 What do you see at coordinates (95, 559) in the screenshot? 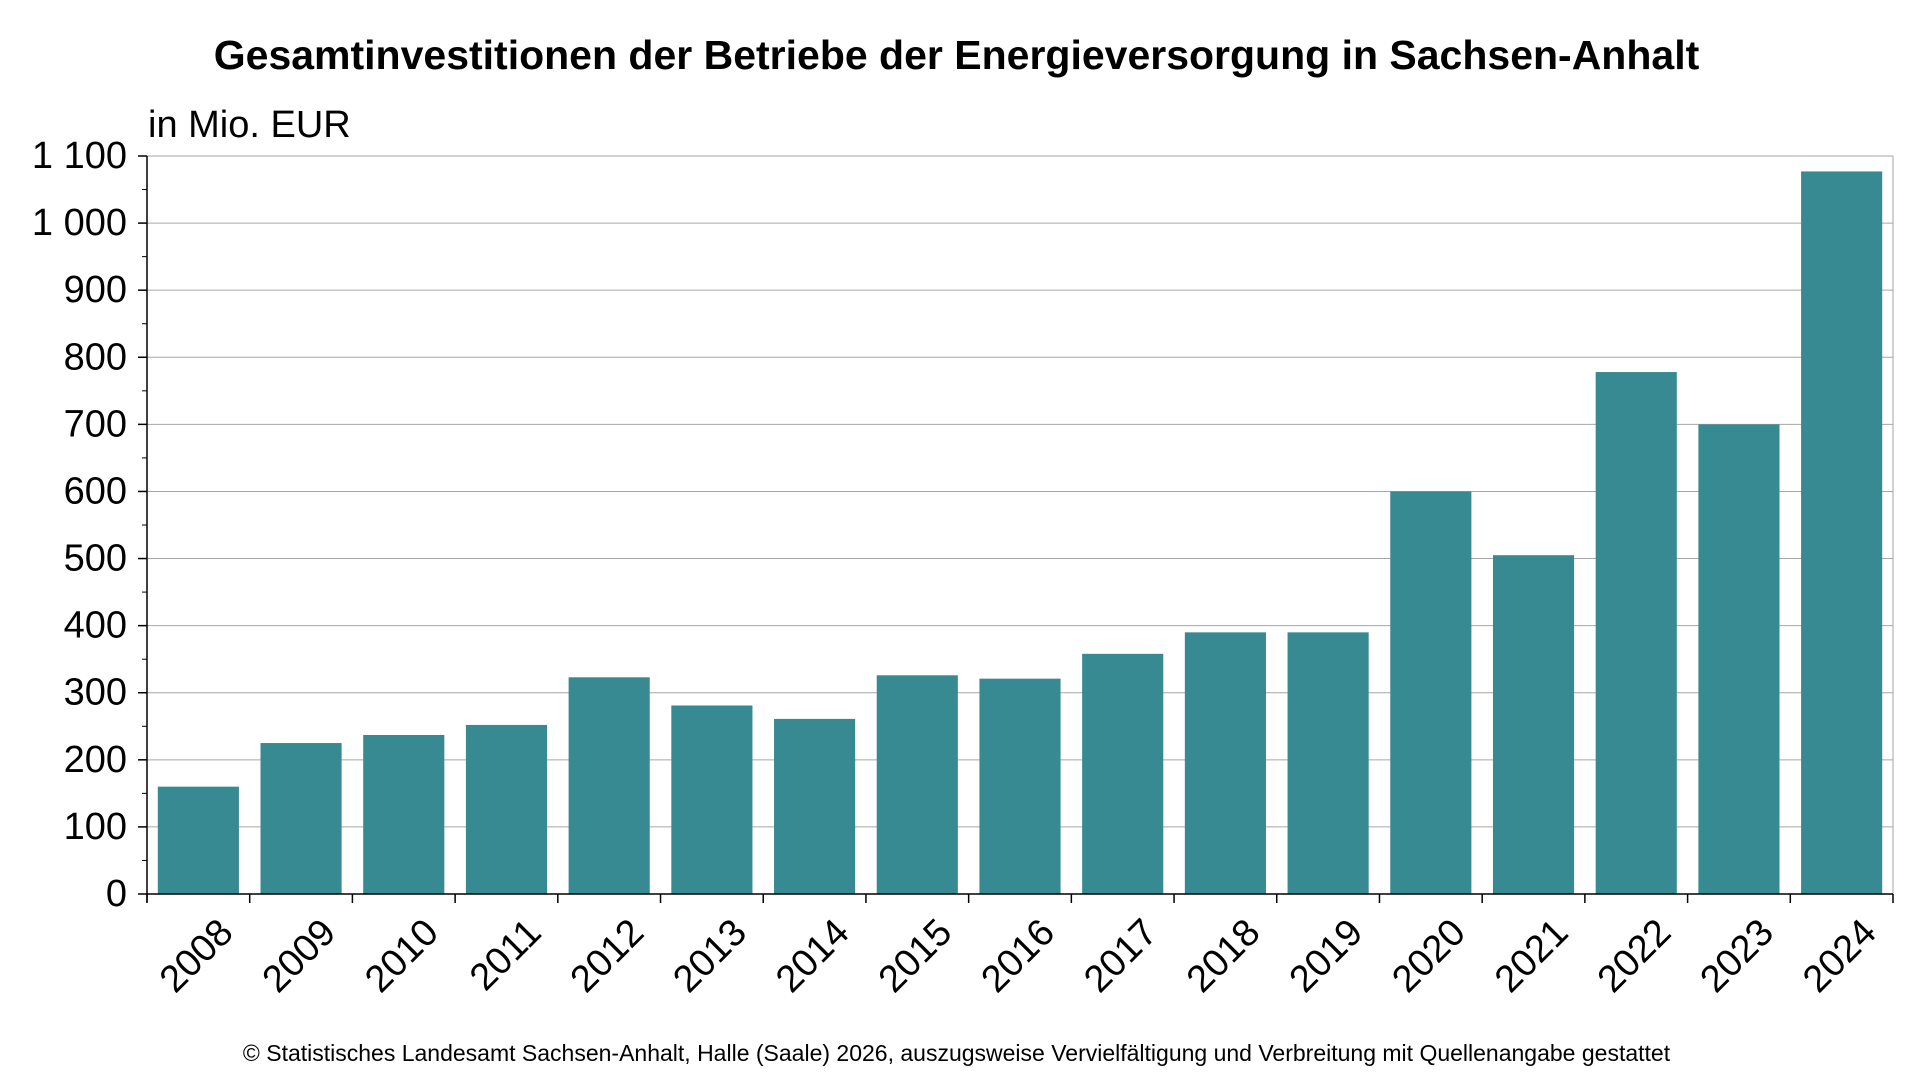
I see `y-tick-label: 500` at bounding box center [95, 559].